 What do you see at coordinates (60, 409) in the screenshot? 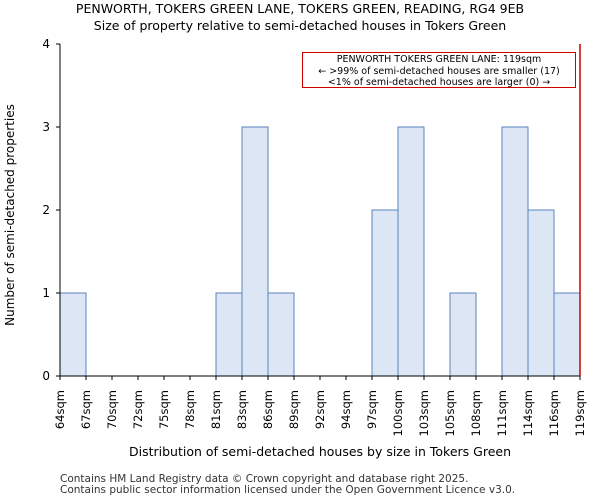
I see `x-tick-label: 64sqm` at bounding box center [60, 409].